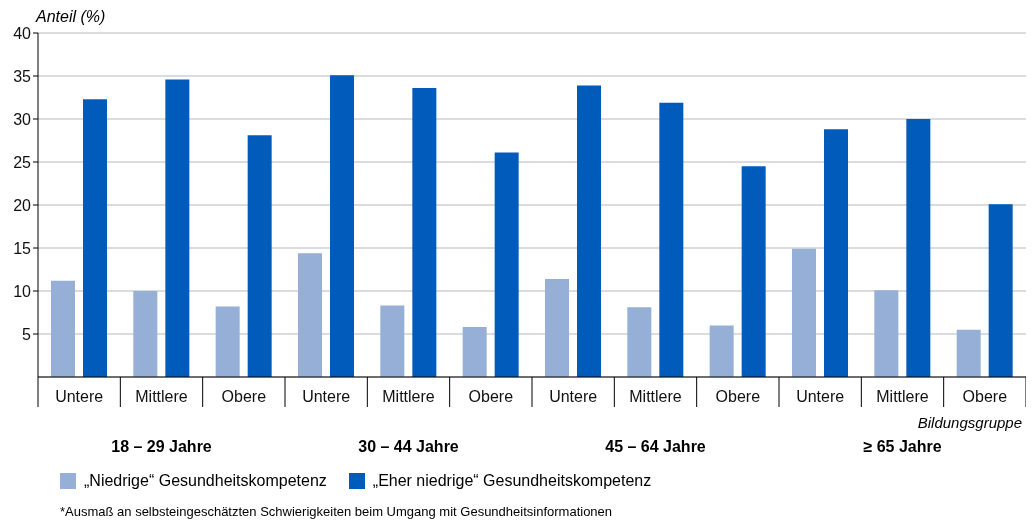 The image size is (1034, 520). Describe the element at coordinates (512, 481) in the screenshot. I see `legend-label: „Eher niedrige“ Gesundheitskompetenz` at that location.